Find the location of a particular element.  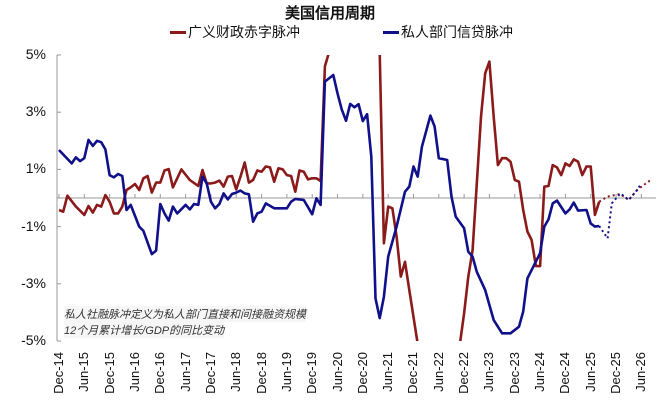

legend-item-fiscal: 广义财政赤字脉冲 is located at coordinates (235, 32).